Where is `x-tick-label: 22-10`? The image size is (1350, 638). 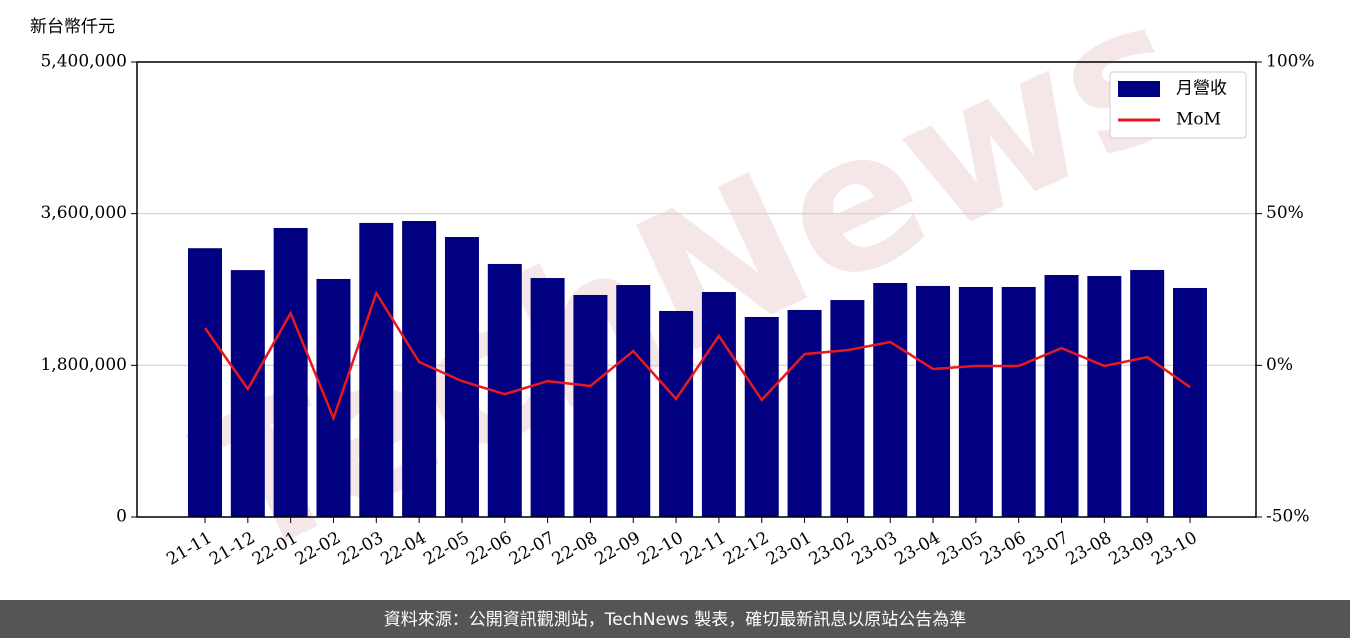 x-tick-label: 22-10 is located at coordinates (660, 549).